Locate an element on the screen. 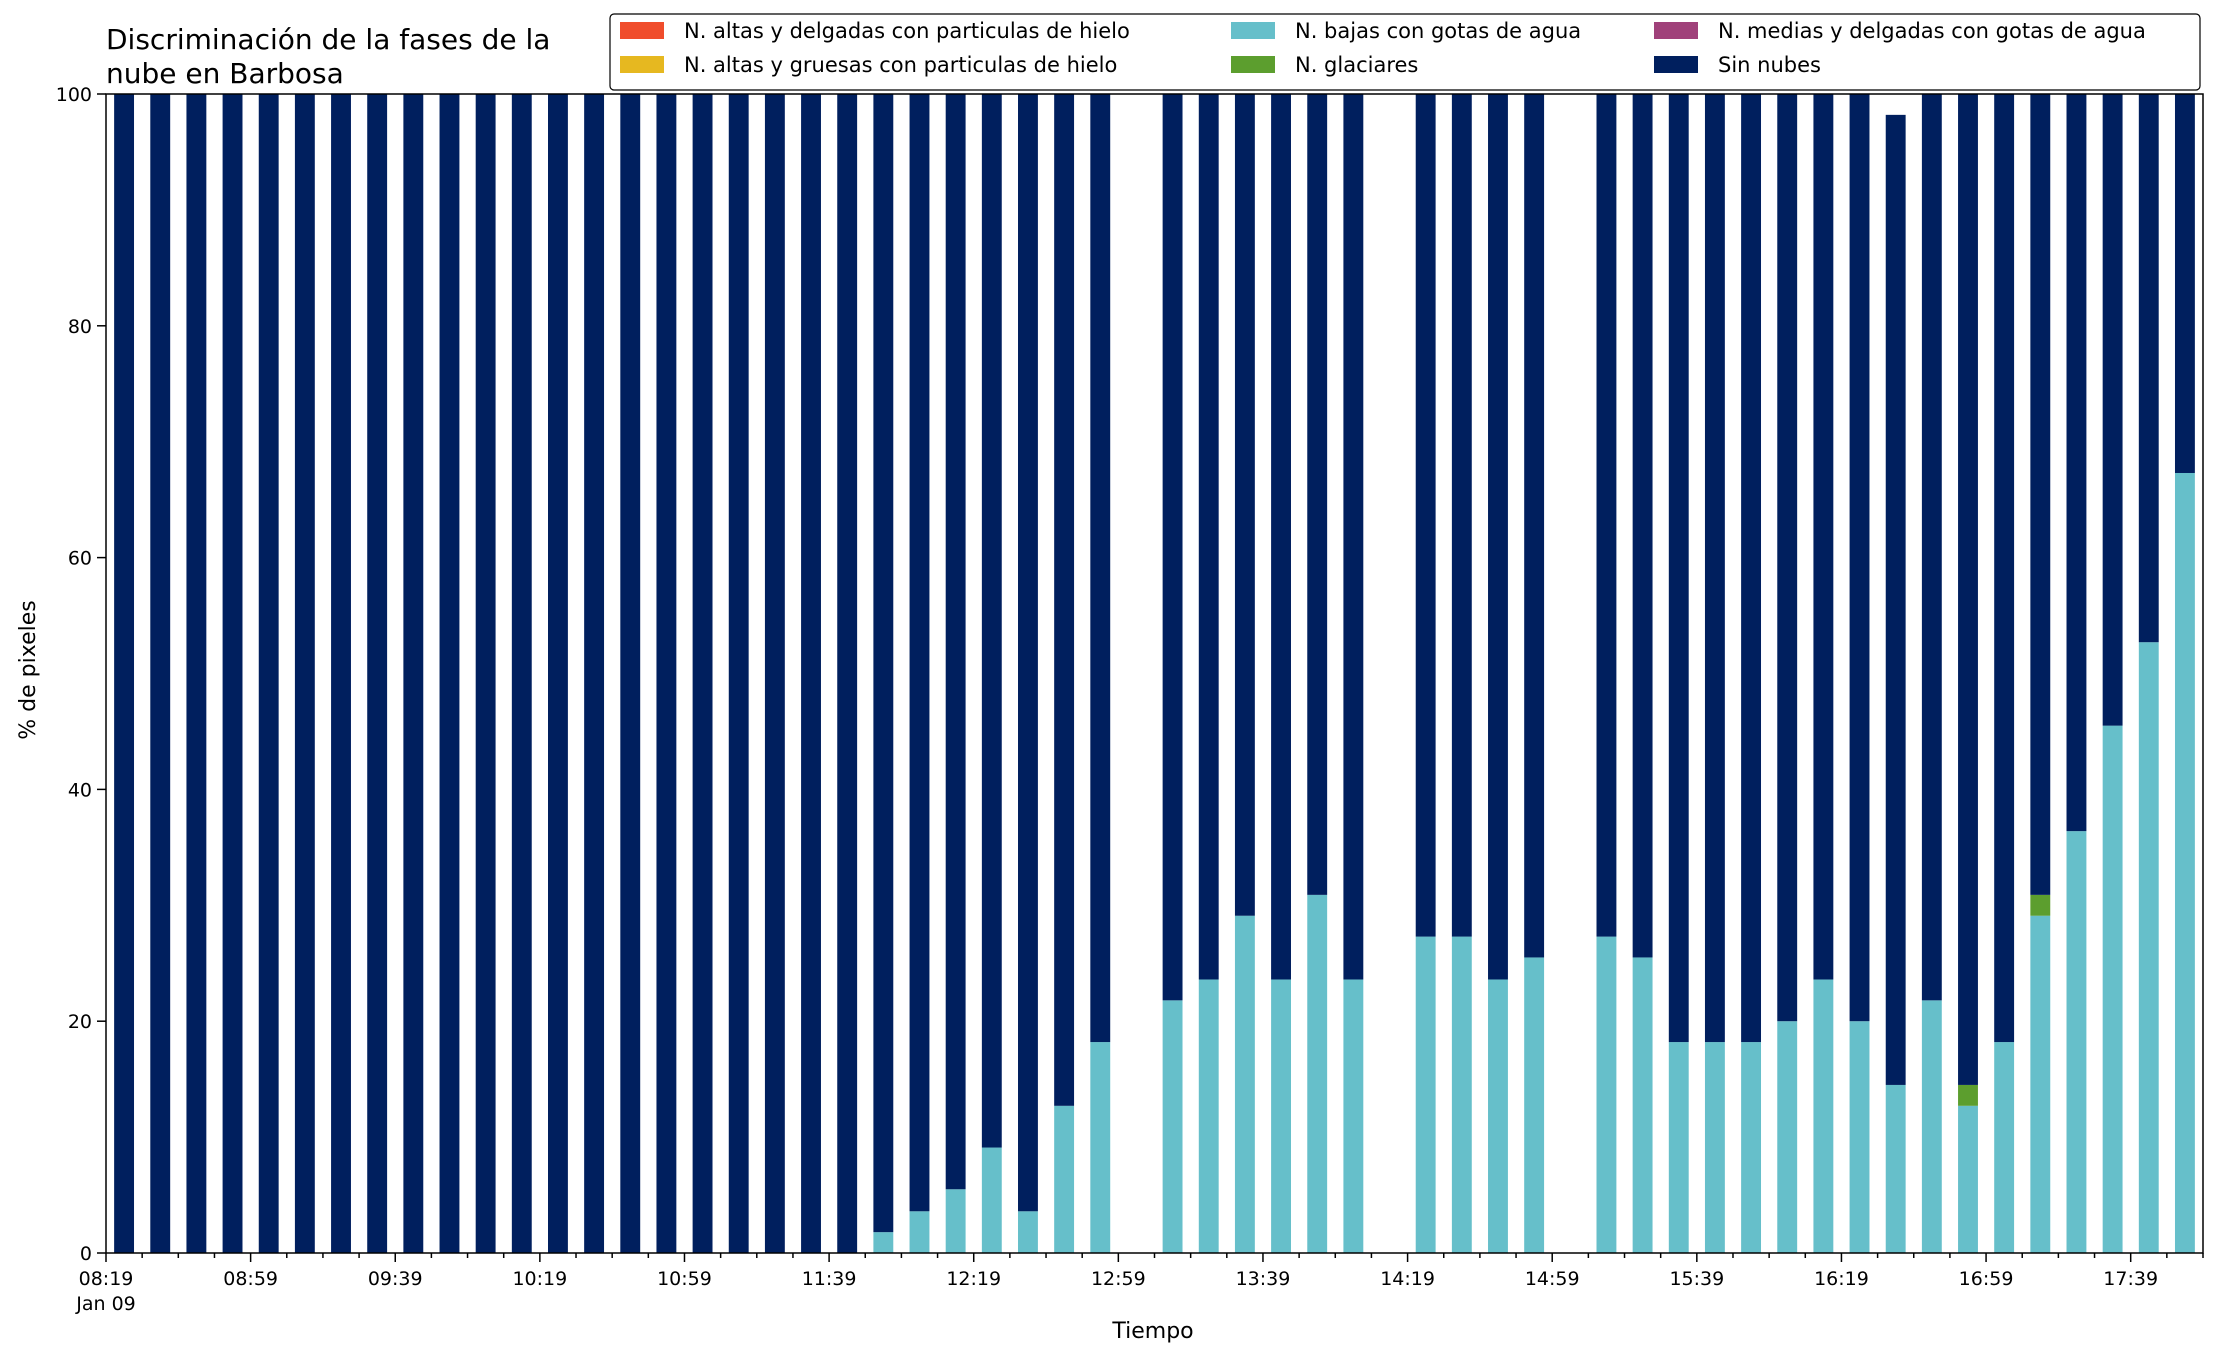  y-tick-label: 0 is located at coordinates (86, 1254).